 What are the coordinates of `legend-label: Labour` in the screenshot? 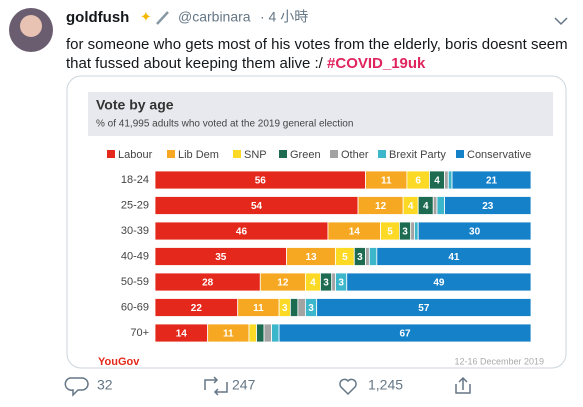 It's located at (135, 155).